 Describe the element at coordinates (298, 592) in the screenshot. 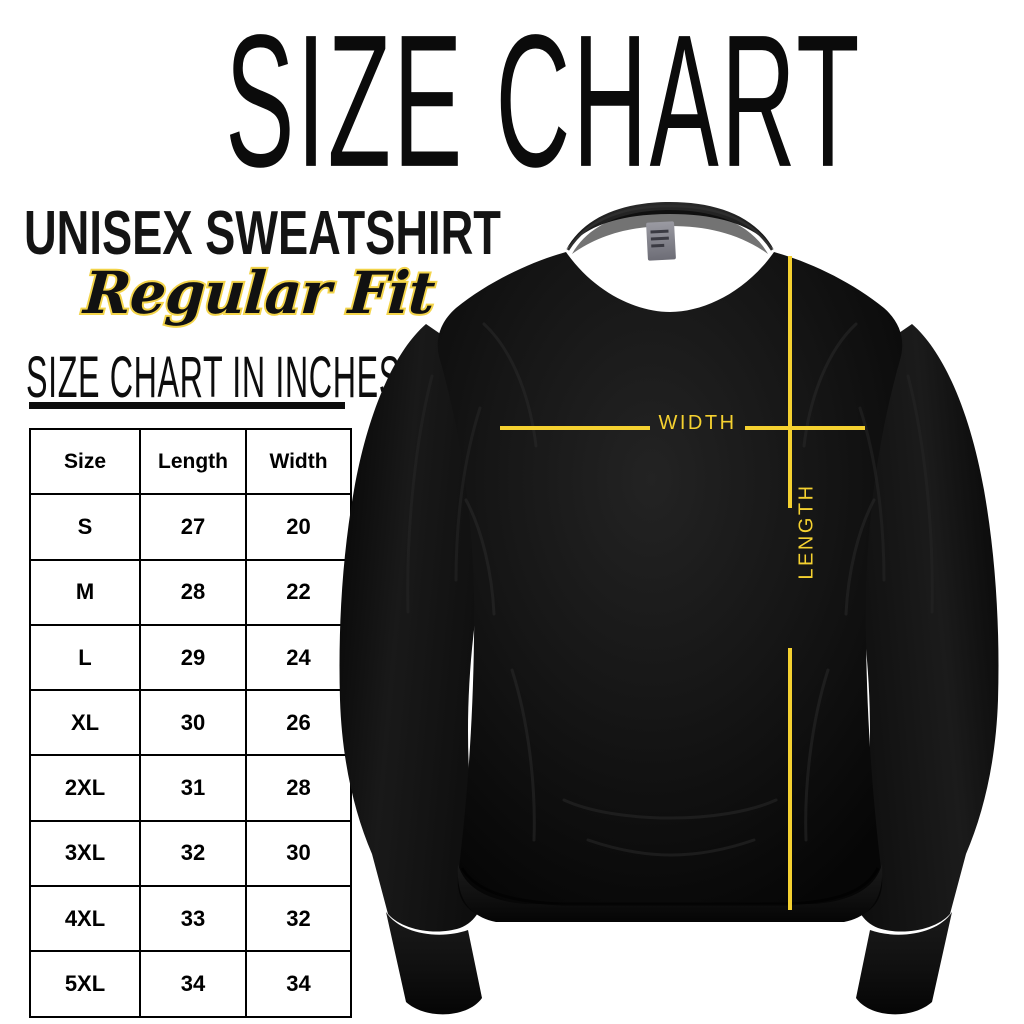

I see `cell-width: 22` at that location.